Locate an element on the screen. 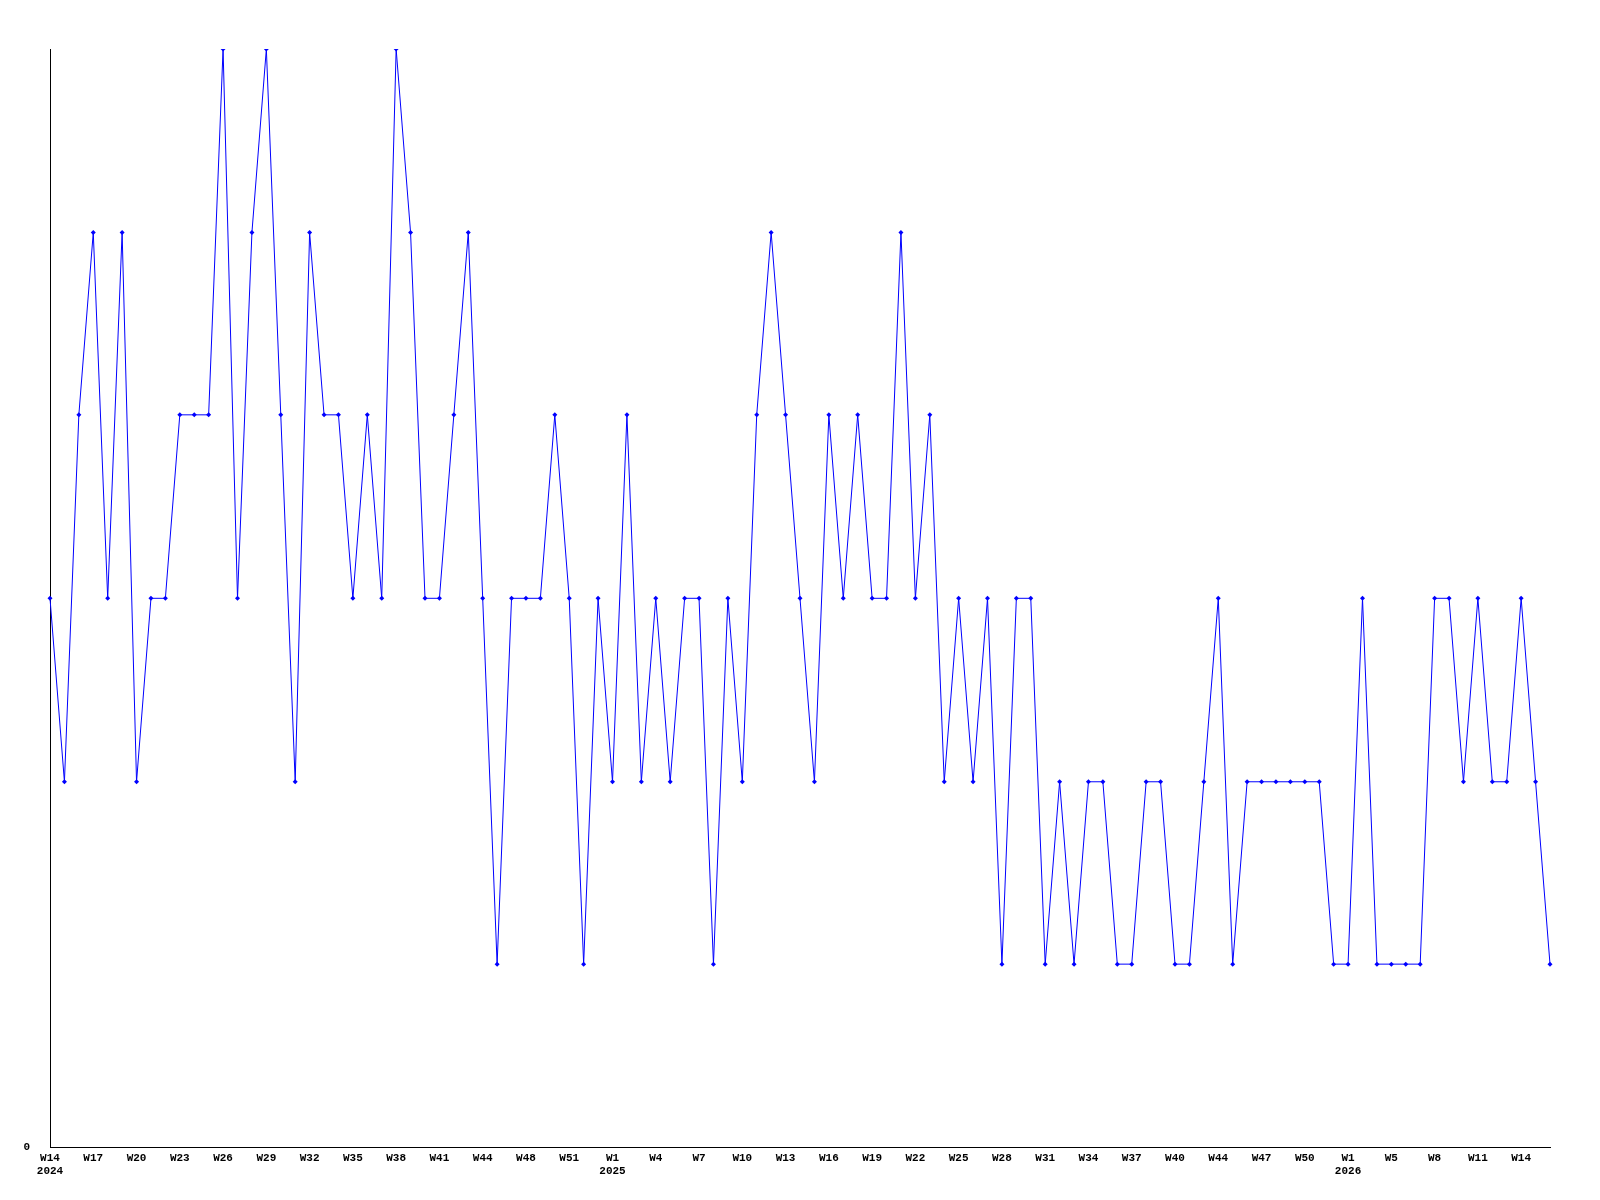 This screenshot has height=1200, width=1600. x-tick-label: W51 is located at coordinates (569, 1157).